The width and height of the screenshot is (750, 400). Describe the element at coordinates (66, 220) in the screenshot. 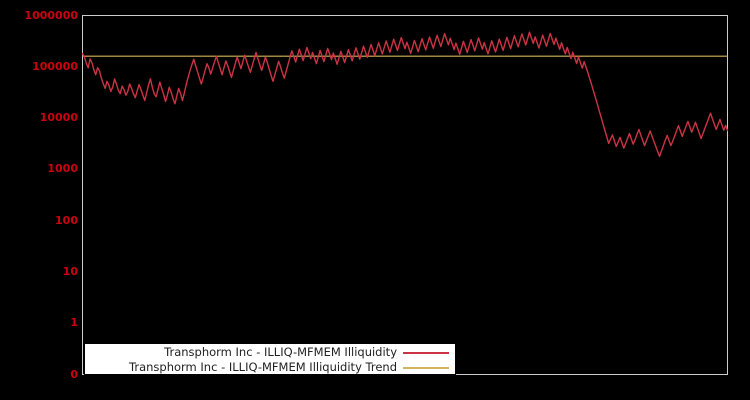

I see `y-axis-tick-label: 100` at that location.